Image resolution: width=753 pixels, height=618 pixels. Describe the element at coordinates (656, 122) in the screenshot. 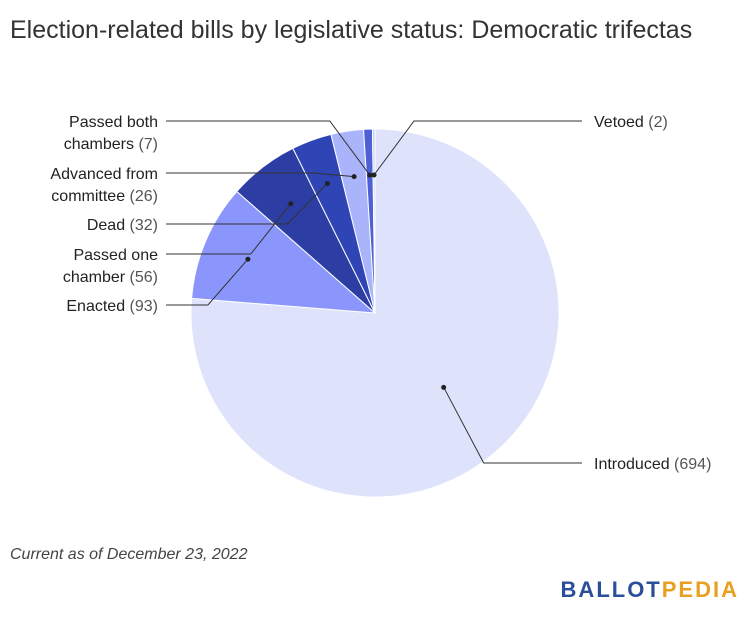

I see `slice-value-vetoed: (2)` at that location.